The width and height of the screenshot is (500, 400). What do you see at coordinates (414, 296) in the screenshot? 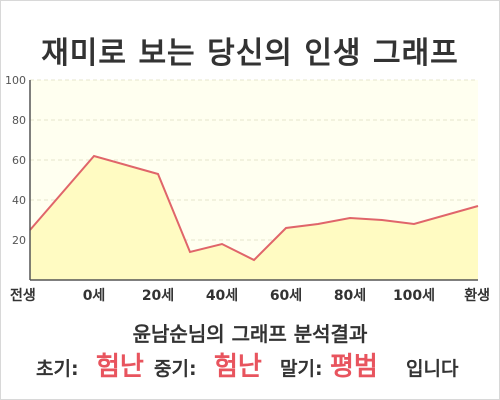
I see `x-tick-label-6: 100세` at bounding box center [414, 296].